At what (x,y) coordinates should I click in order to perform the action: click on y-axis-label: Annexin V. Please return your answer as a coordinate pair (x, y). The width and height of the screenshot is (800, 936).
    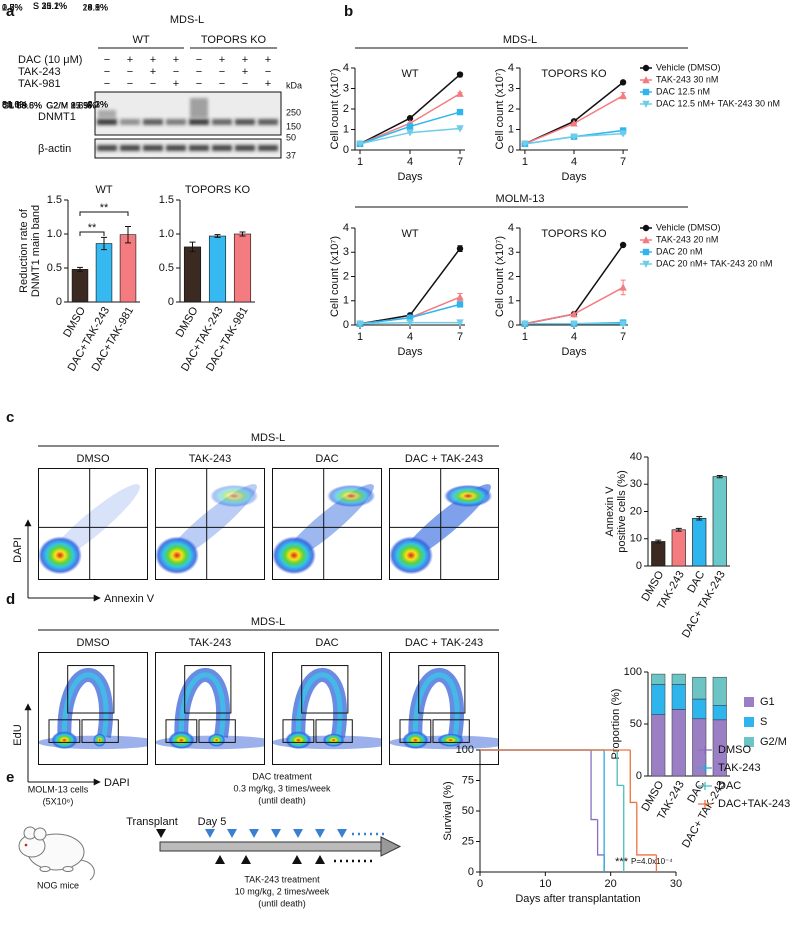
    Looking at the image, I should click on (610, 511).